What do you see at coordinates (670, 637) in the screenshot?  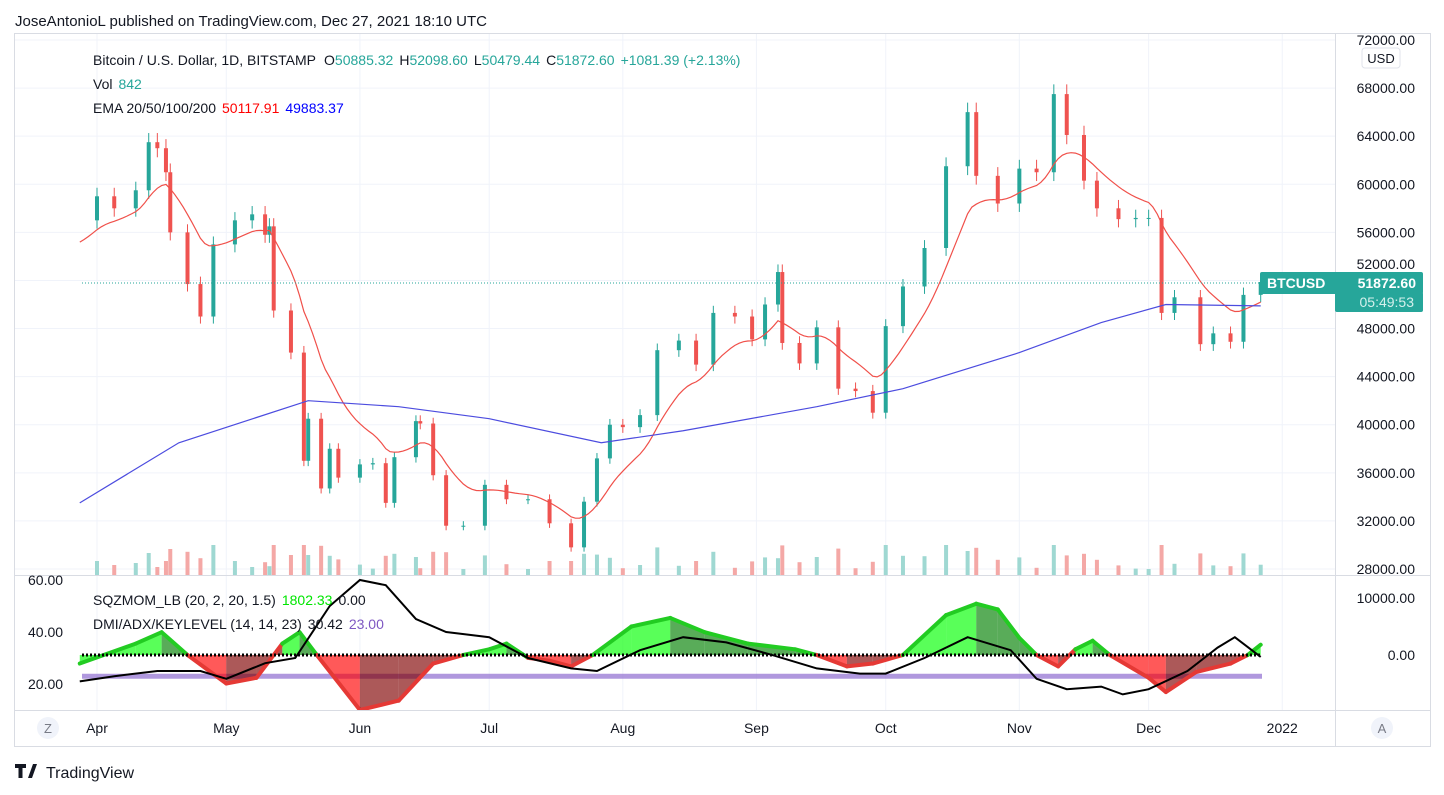 I see `adx-line` at bounding box center [670, 637].